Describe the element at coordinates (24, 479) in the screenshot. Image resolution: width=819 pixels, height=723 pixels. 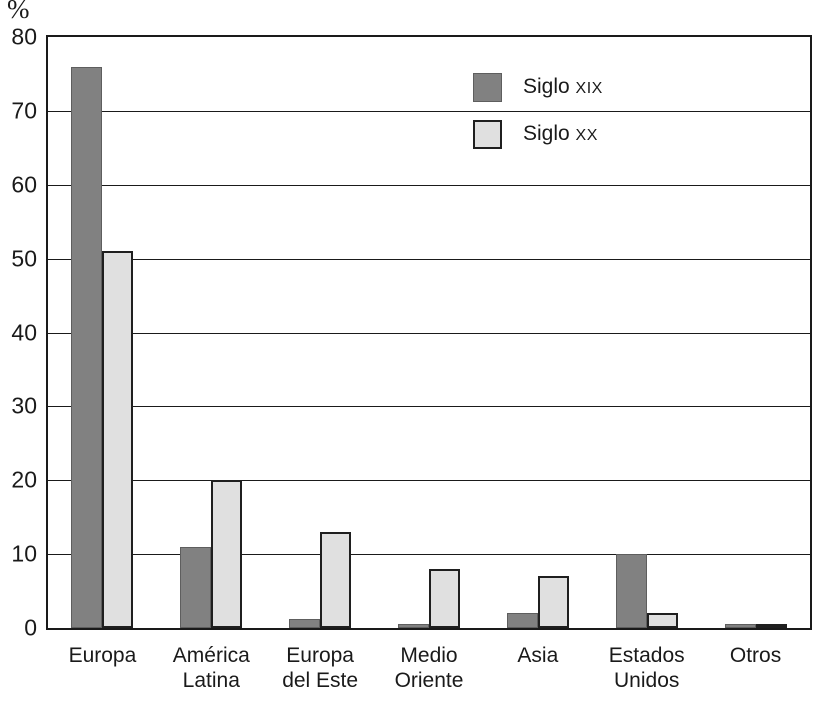
I see `y-tick-label: 20` at that location.